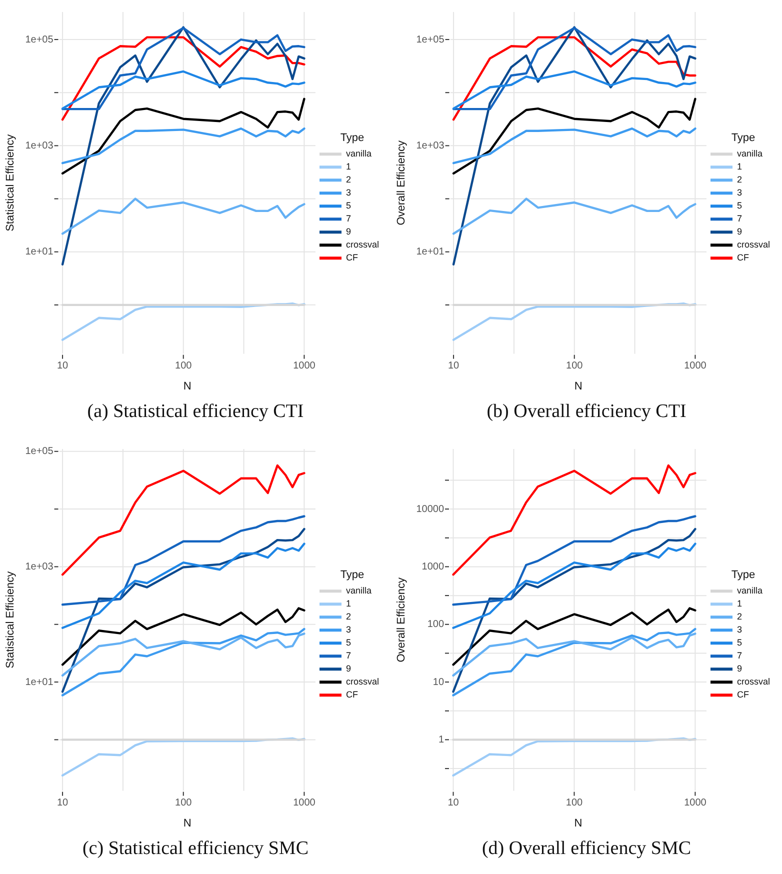 The width and height of the screenshot is (782, 874). What do you see at coordinates (433, 566) in the screenshot?
I see `y-tick-label: 1000` at bounding box center [433, 566].